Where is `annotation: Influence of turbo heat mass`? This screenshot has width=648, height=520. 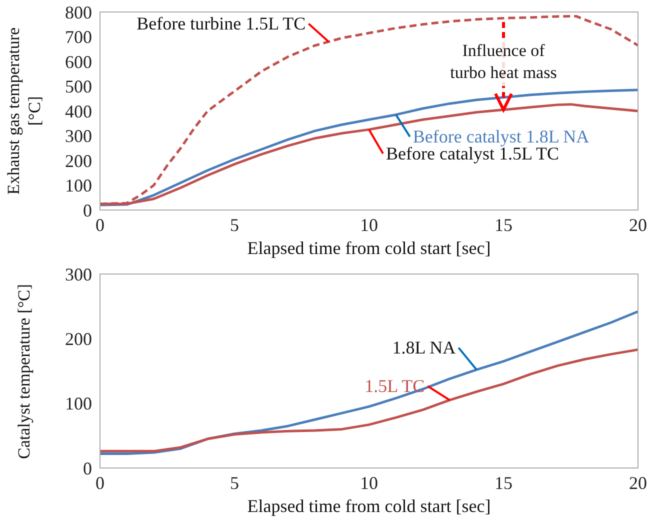 annotation: Influence of turbo heat mass is located at coordinates (503, 61).